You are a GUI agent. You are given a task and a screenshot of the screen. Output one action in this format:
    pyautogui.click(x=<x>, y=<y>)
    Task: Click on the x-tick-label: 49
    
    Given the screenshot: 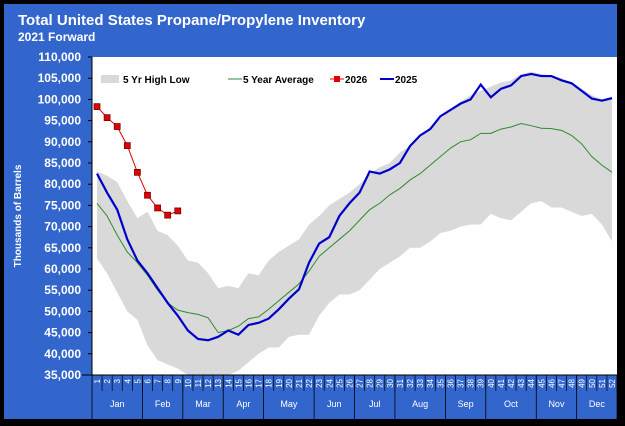 What is the action you would take?
    pyautogui.click(x=582, y=382)
    